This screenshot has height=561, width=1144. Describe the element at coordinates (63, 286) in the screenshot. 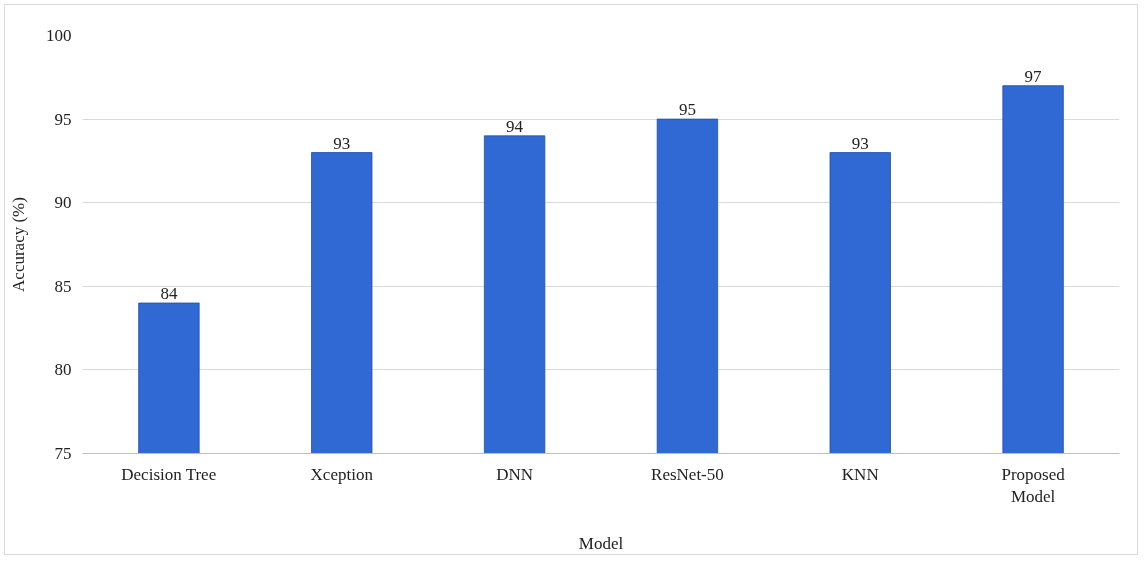

I see `y-tick-label: 85` at that location.